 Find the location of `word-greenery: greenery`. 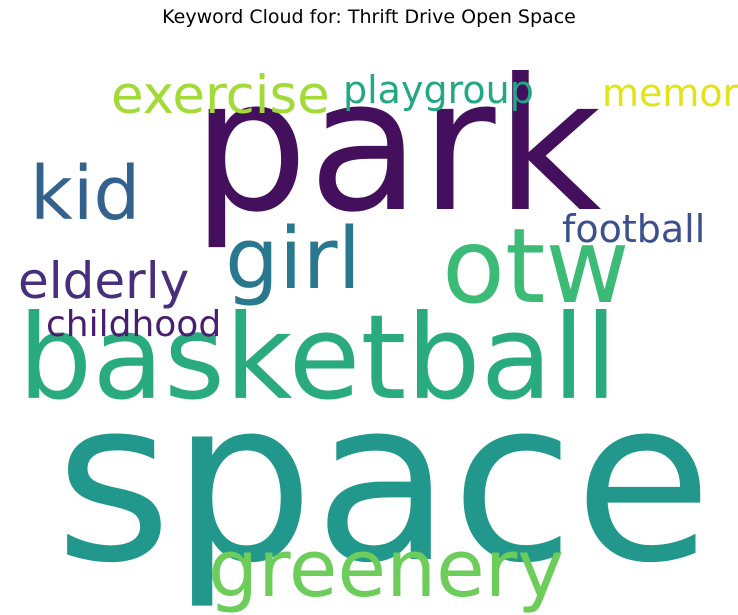

word-greenery: greenery is located at coordinates (386, 569).